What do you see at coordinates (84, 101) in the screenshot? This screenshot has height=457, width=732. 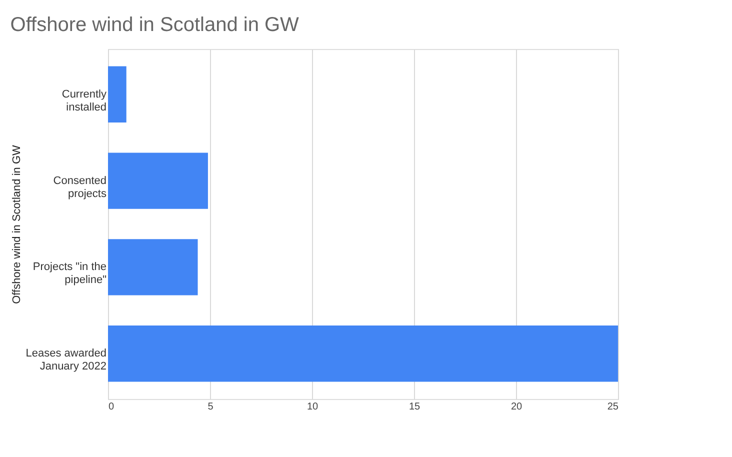 I see `y-tick-label: Currently installed` at bounding box center [84, 101].